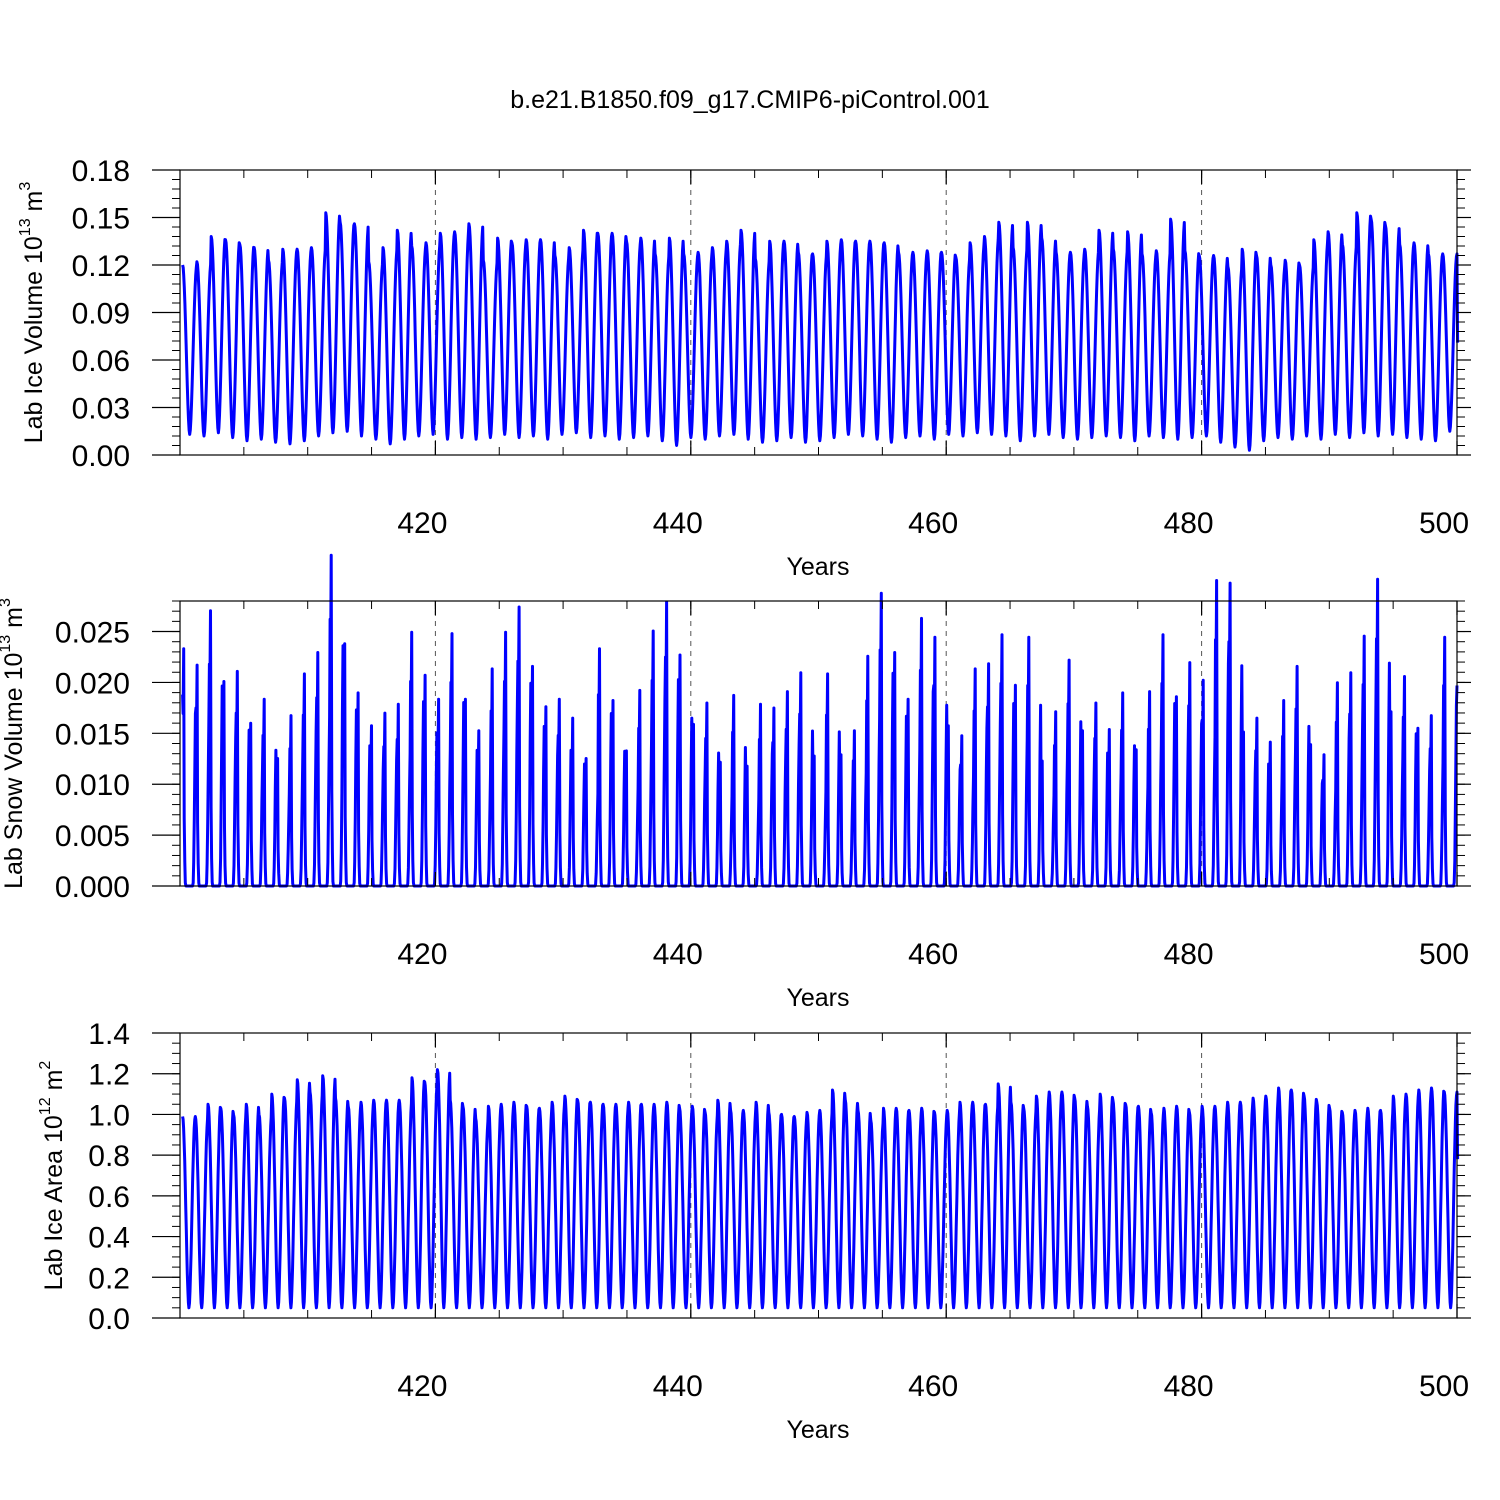 This screenshot has height=1500, width=1500. Describe the element at coordinates (109, 1075) in the screenshot. I see `y-tick-label: 1.2` at that location.